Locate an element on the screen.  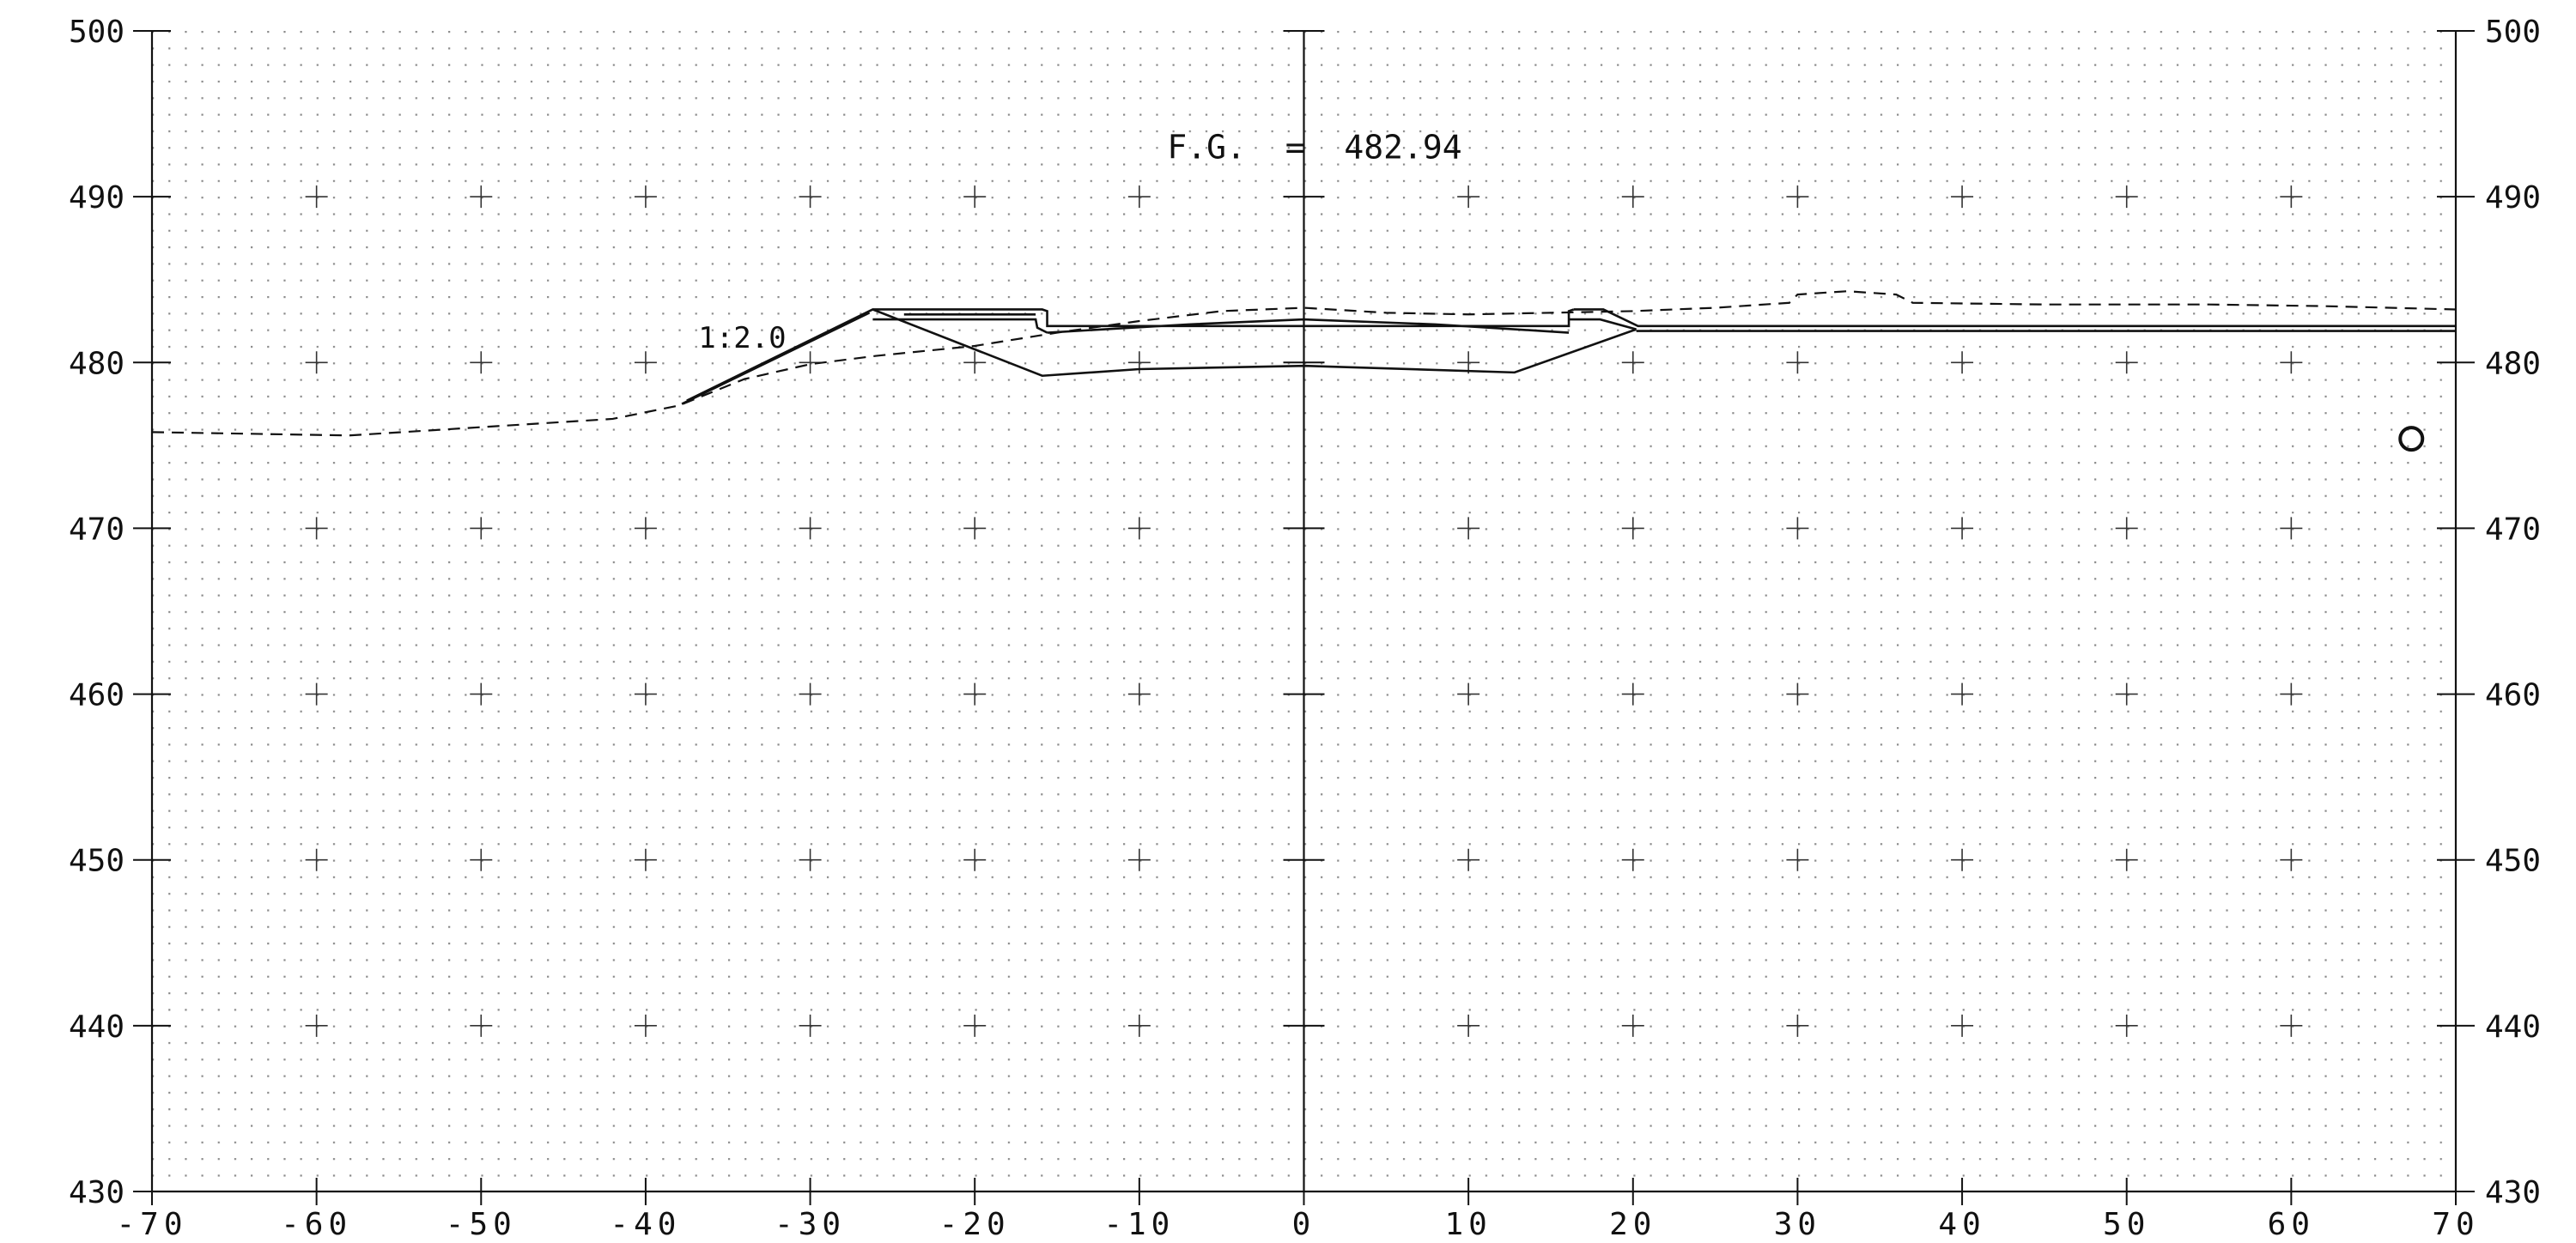
x-tick-label: -60 is located at coordinates (316, 1224).